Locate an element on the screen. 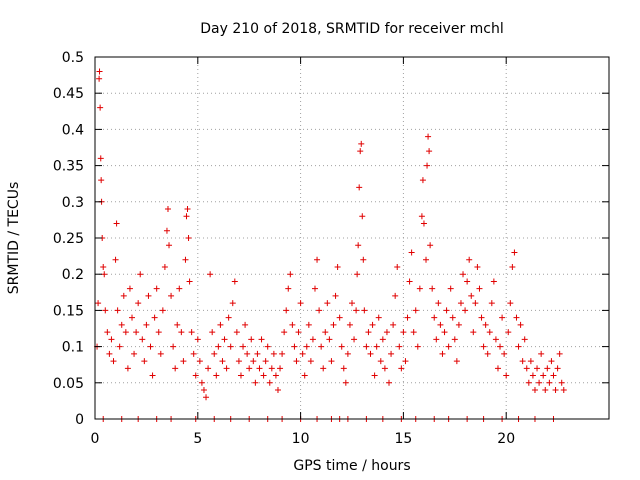 This screenshot has width=640, height=480. x-tick-label: 10 is located at coordinates (301, 439).